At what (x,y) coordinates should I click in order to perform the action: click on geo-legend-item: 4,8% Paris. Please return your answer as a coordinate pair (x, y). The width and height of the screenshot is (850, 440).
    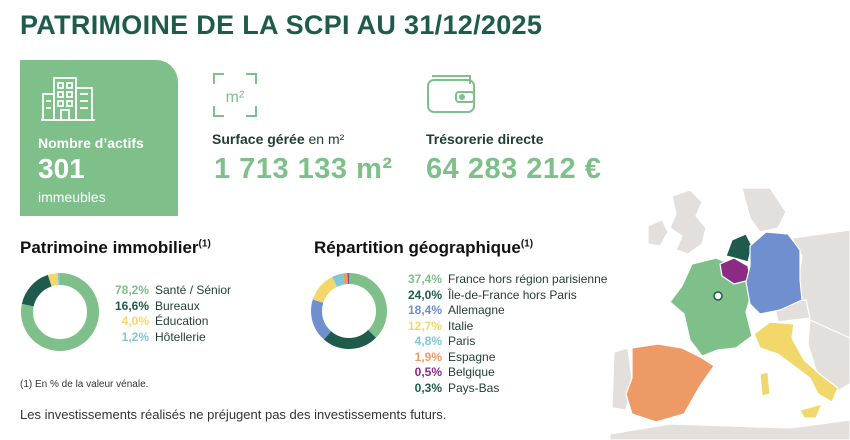
    Looking at the image, I should click on (501, 342).